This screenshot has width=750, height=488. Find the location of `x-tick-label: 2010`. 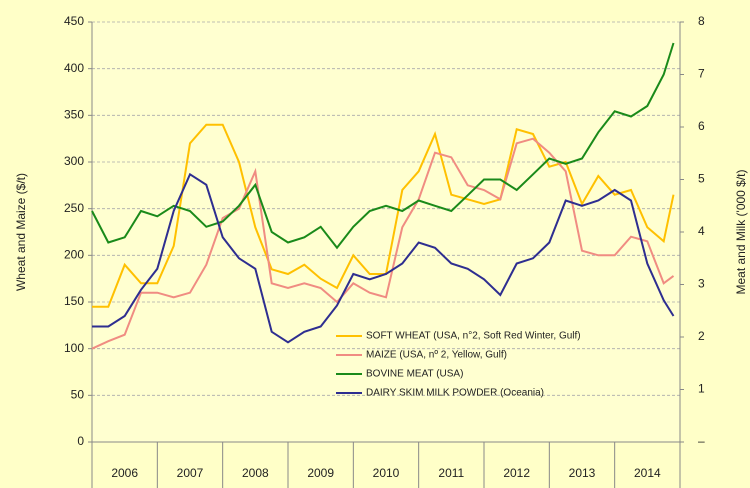

x-tick-label: 2010 is located at coordinates (386, 473).